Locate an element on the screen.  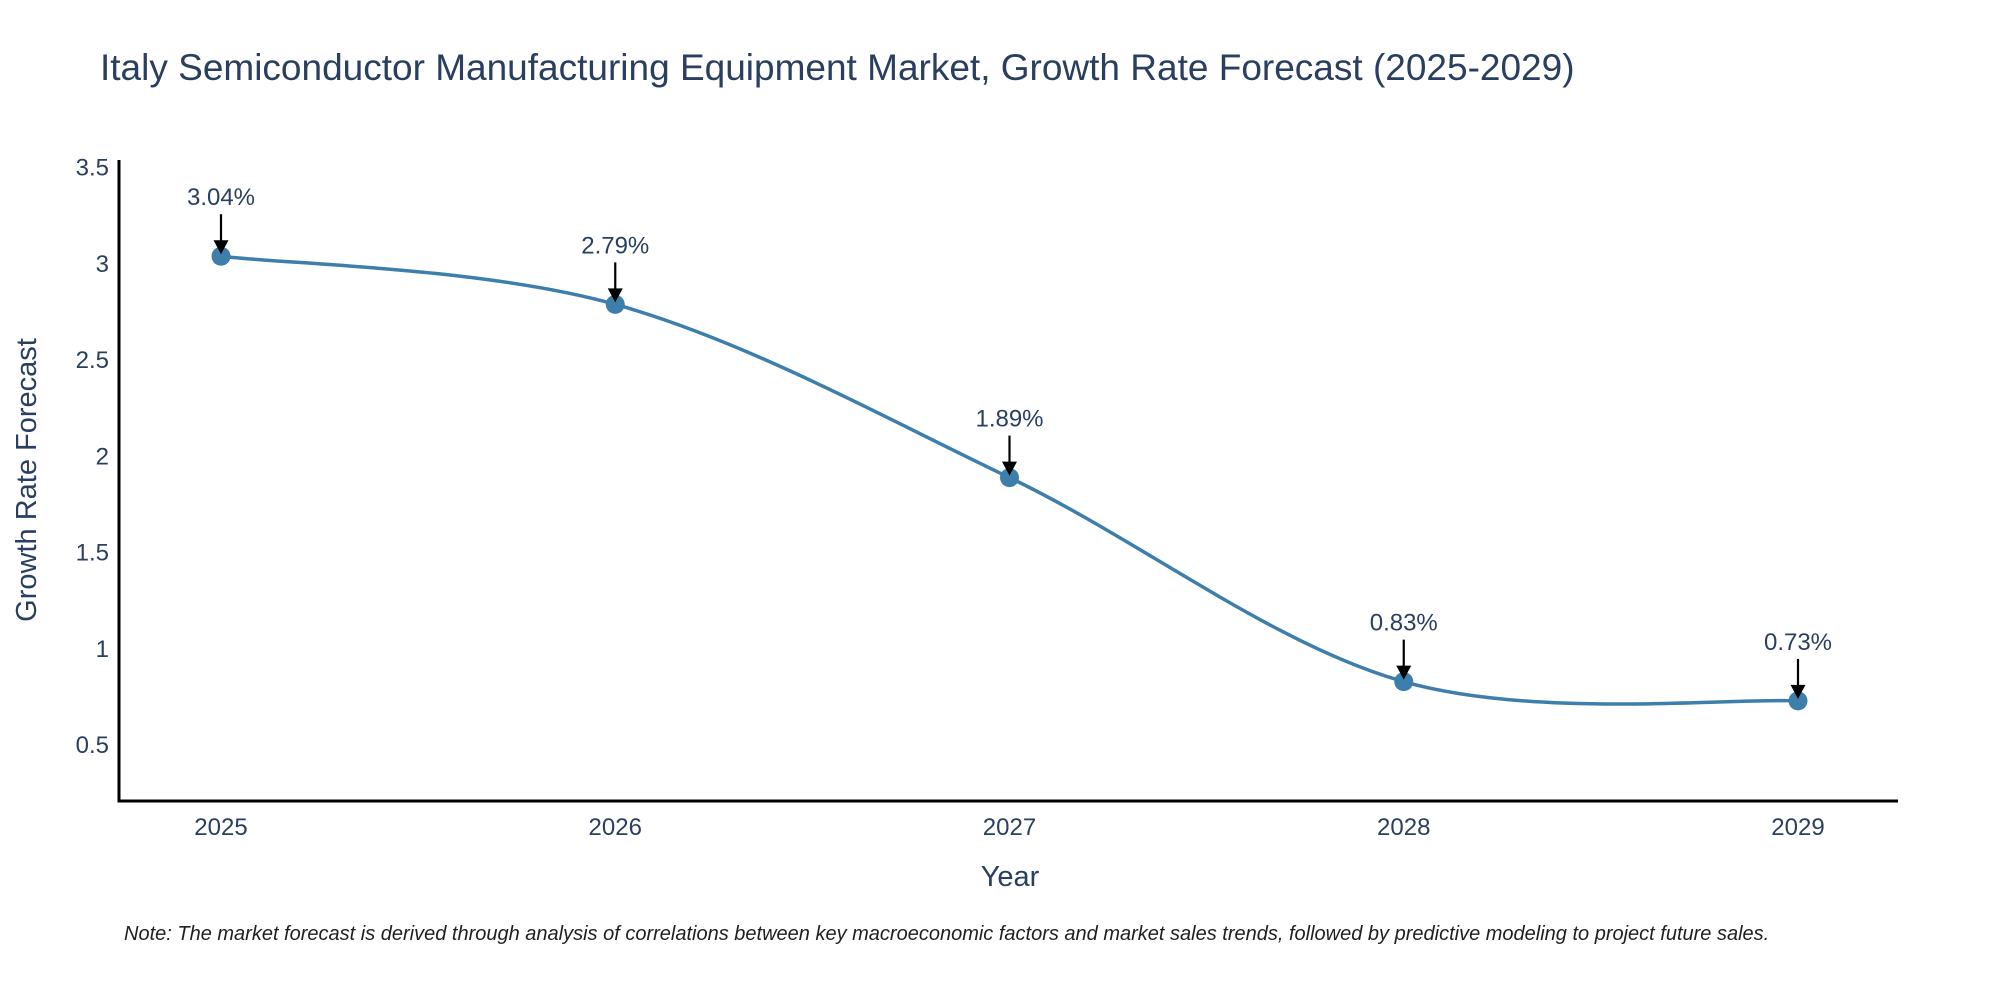
y-tick-label: 2.5 is located at coordinates (92, 360).